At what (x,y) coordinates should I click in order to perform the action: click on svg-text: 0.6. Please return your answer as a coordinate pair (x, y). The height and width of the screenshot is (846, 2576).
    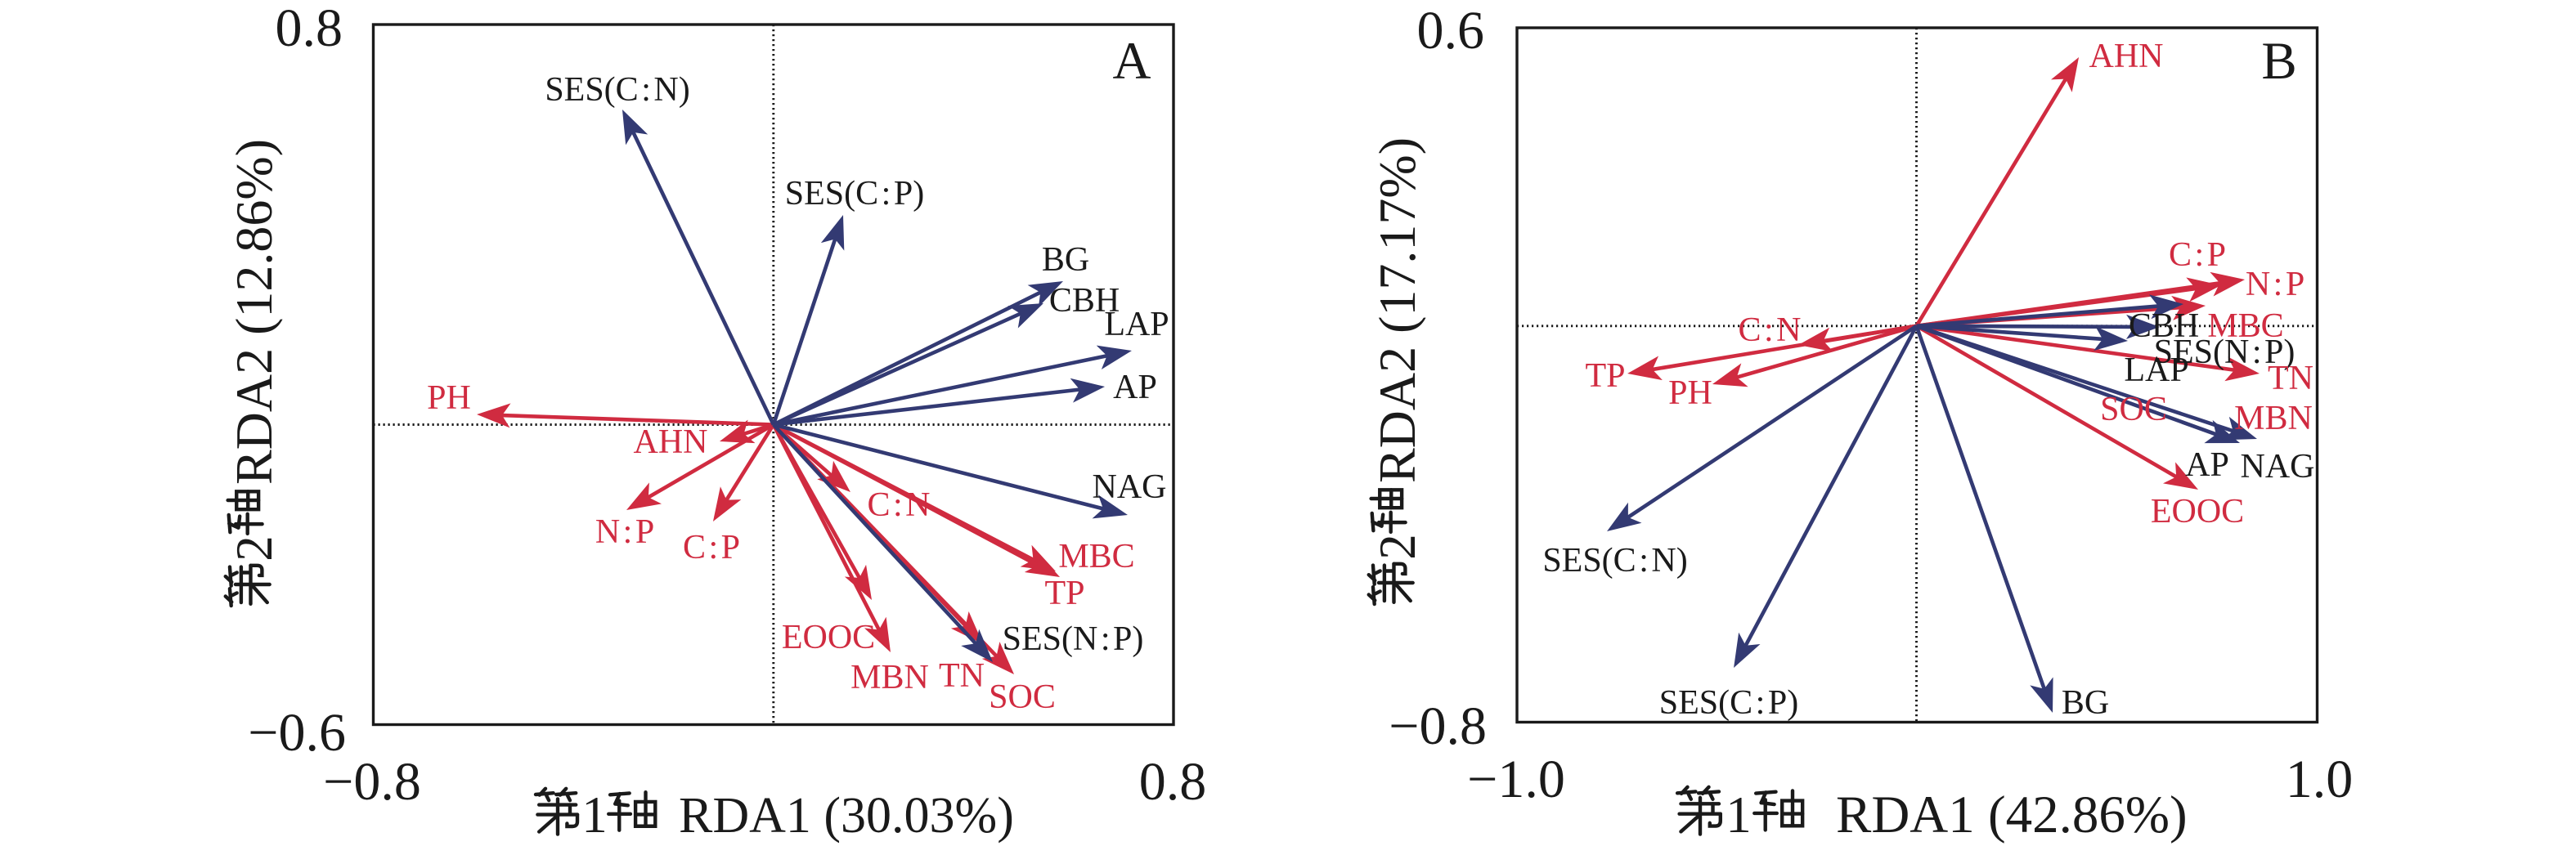
    Looking at the image, I should click on (1451, 30).